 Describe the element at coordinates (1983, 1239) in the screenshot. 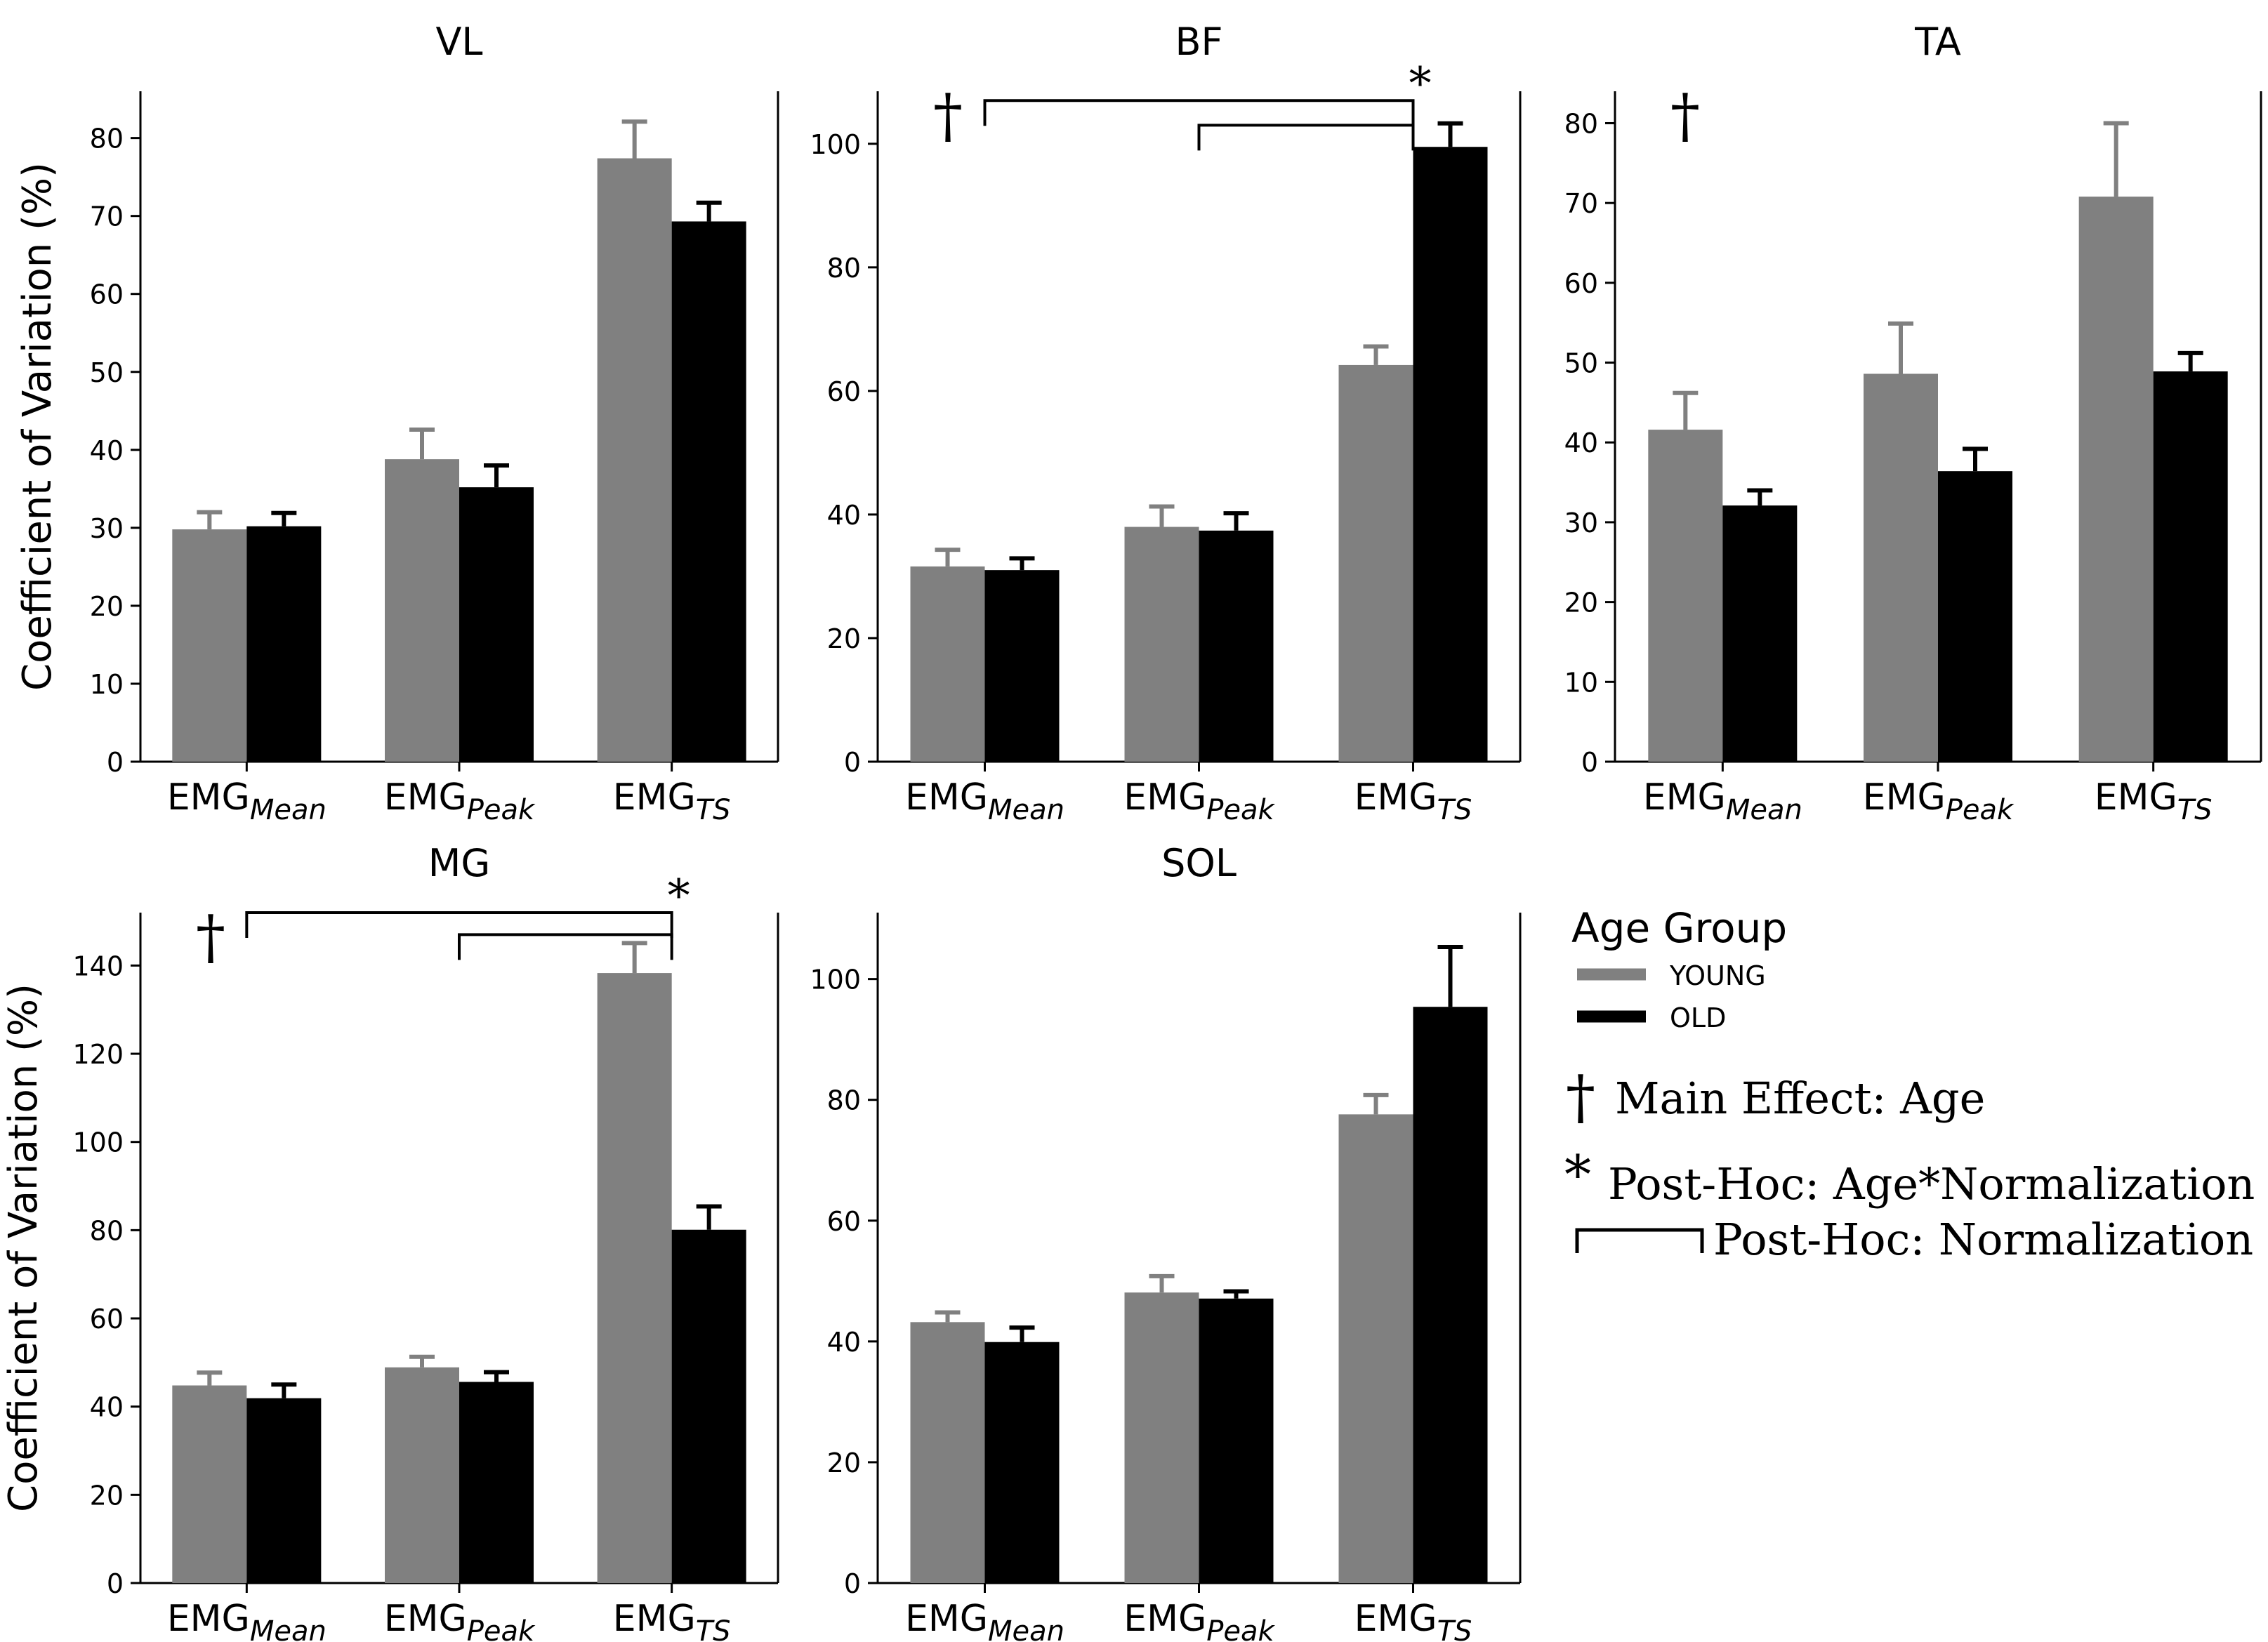

I see `legend-bracket-text: Post-Hoc: Normalization` at that location.